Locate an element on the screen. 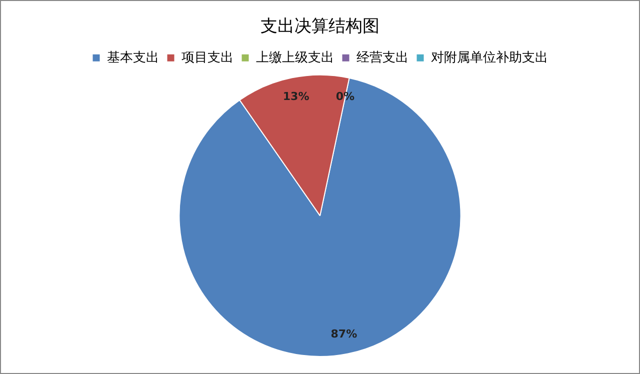 Image resolution: width=640 pixels, height=374 pixels. data-label: 87% is located at coordinates (344, 333).